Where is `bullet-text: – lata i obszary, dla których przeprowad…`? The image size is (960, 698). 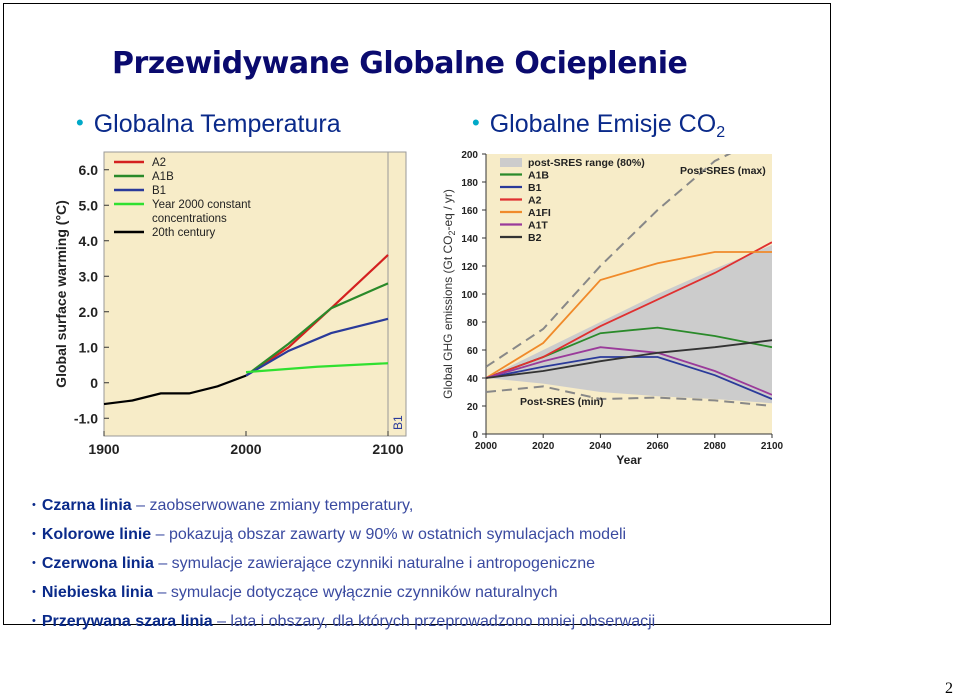
bullet-text: – lata i obszary, dla których przeprowad… is located at coordinates (434, 621).